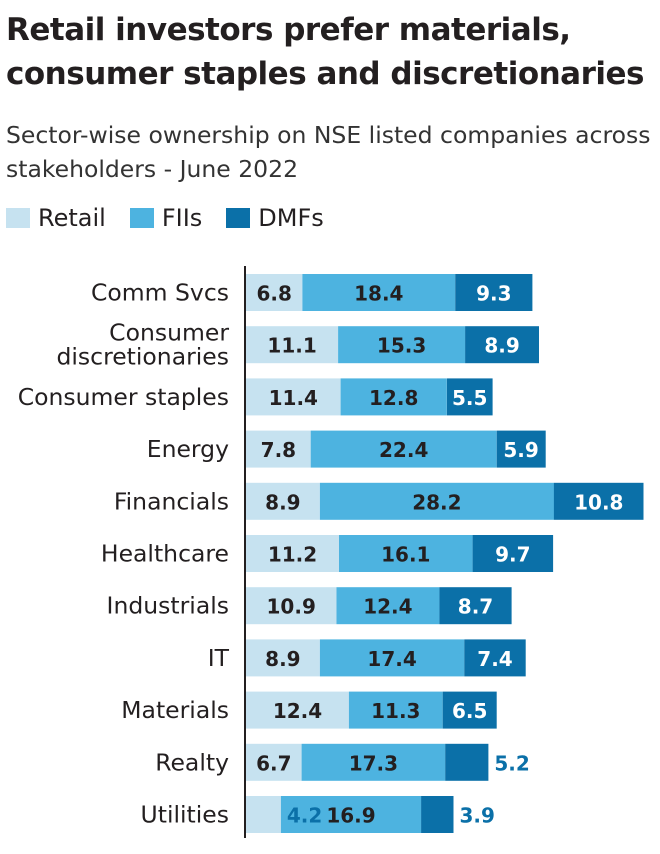 Image resolution: width=660 pixels, height=854 pixels. I want to click on bar-segment-fiis-healthcare, so click(406, 553).